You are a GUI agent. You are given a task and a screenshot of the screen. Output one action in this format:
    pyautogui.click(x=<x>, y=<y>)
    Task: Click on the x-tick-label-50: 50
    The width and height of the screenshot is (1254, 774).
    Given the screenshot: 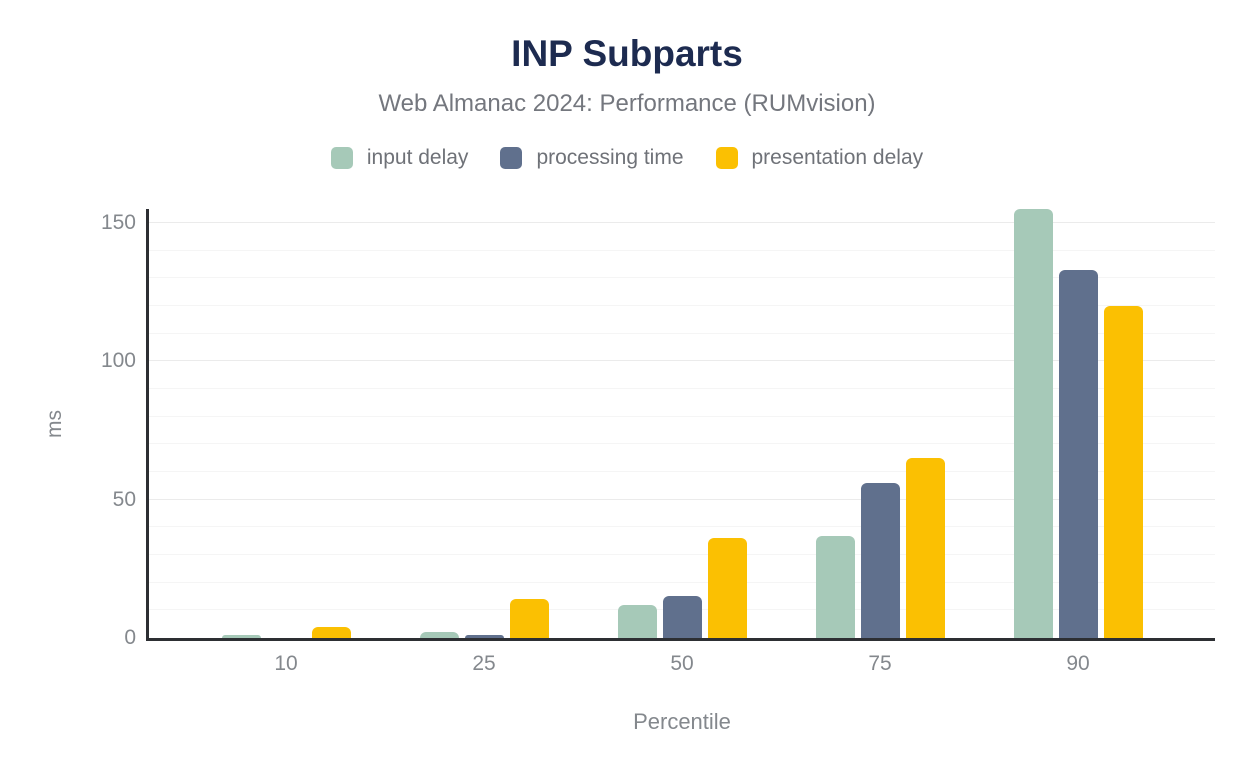 What is the action you would take?
    pyautogui.click(x=682, y=663)
    